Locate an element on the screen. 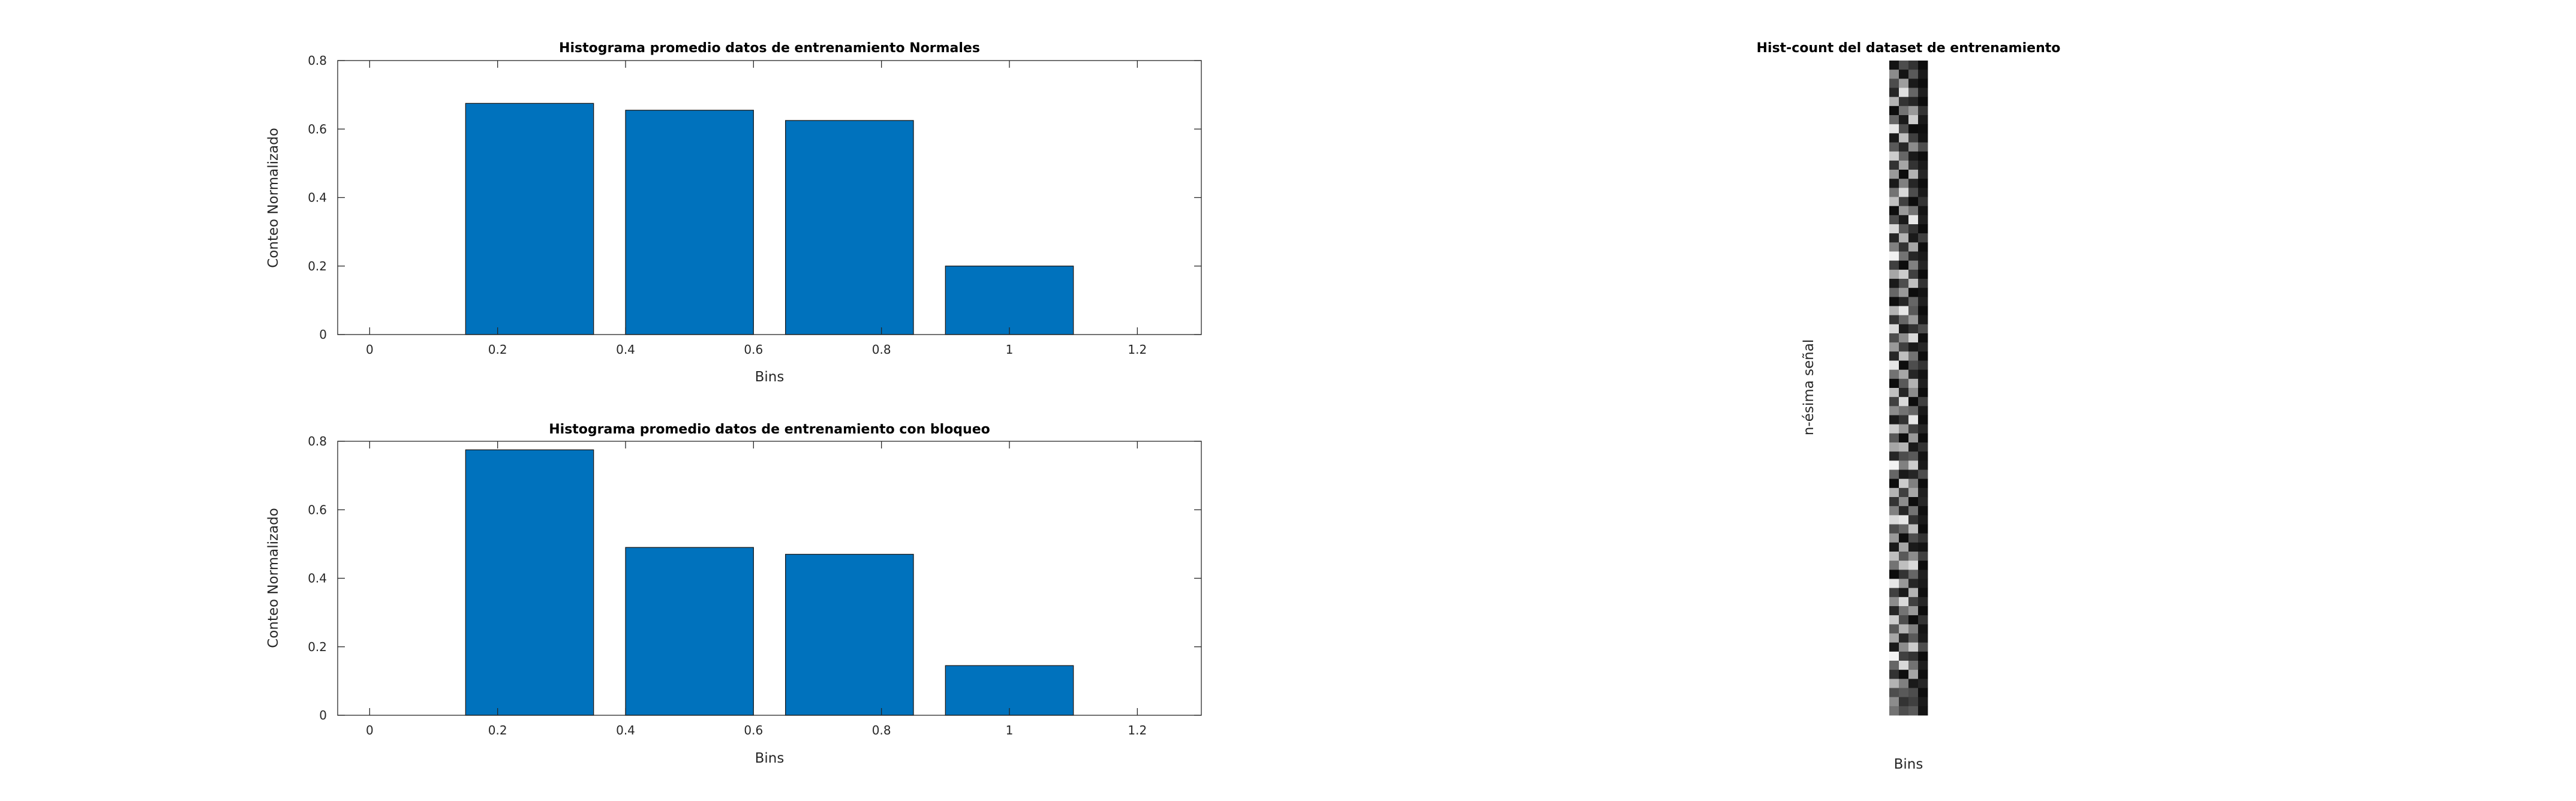  histogram-normales-ticks: 0 0.2 0.4 0.6 0.8 1 1.2 0 0.2 0.4 0.6 0.8 is located at coordinates (755, 205).